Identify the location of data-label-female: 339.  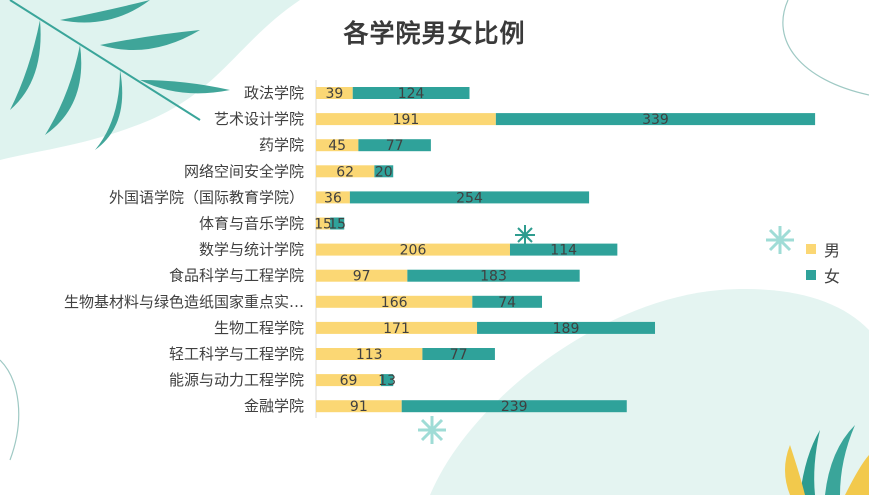
(655, 120).